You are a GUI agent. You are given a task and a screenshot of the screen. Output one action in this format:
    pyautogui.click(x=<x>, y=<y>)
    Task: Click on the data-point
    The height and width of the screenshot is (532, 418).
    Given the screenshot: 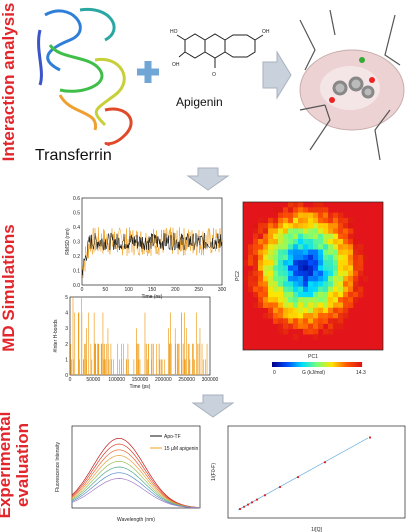 What is the action you would take?
    pyautogui.click(x=265, y=495)
    